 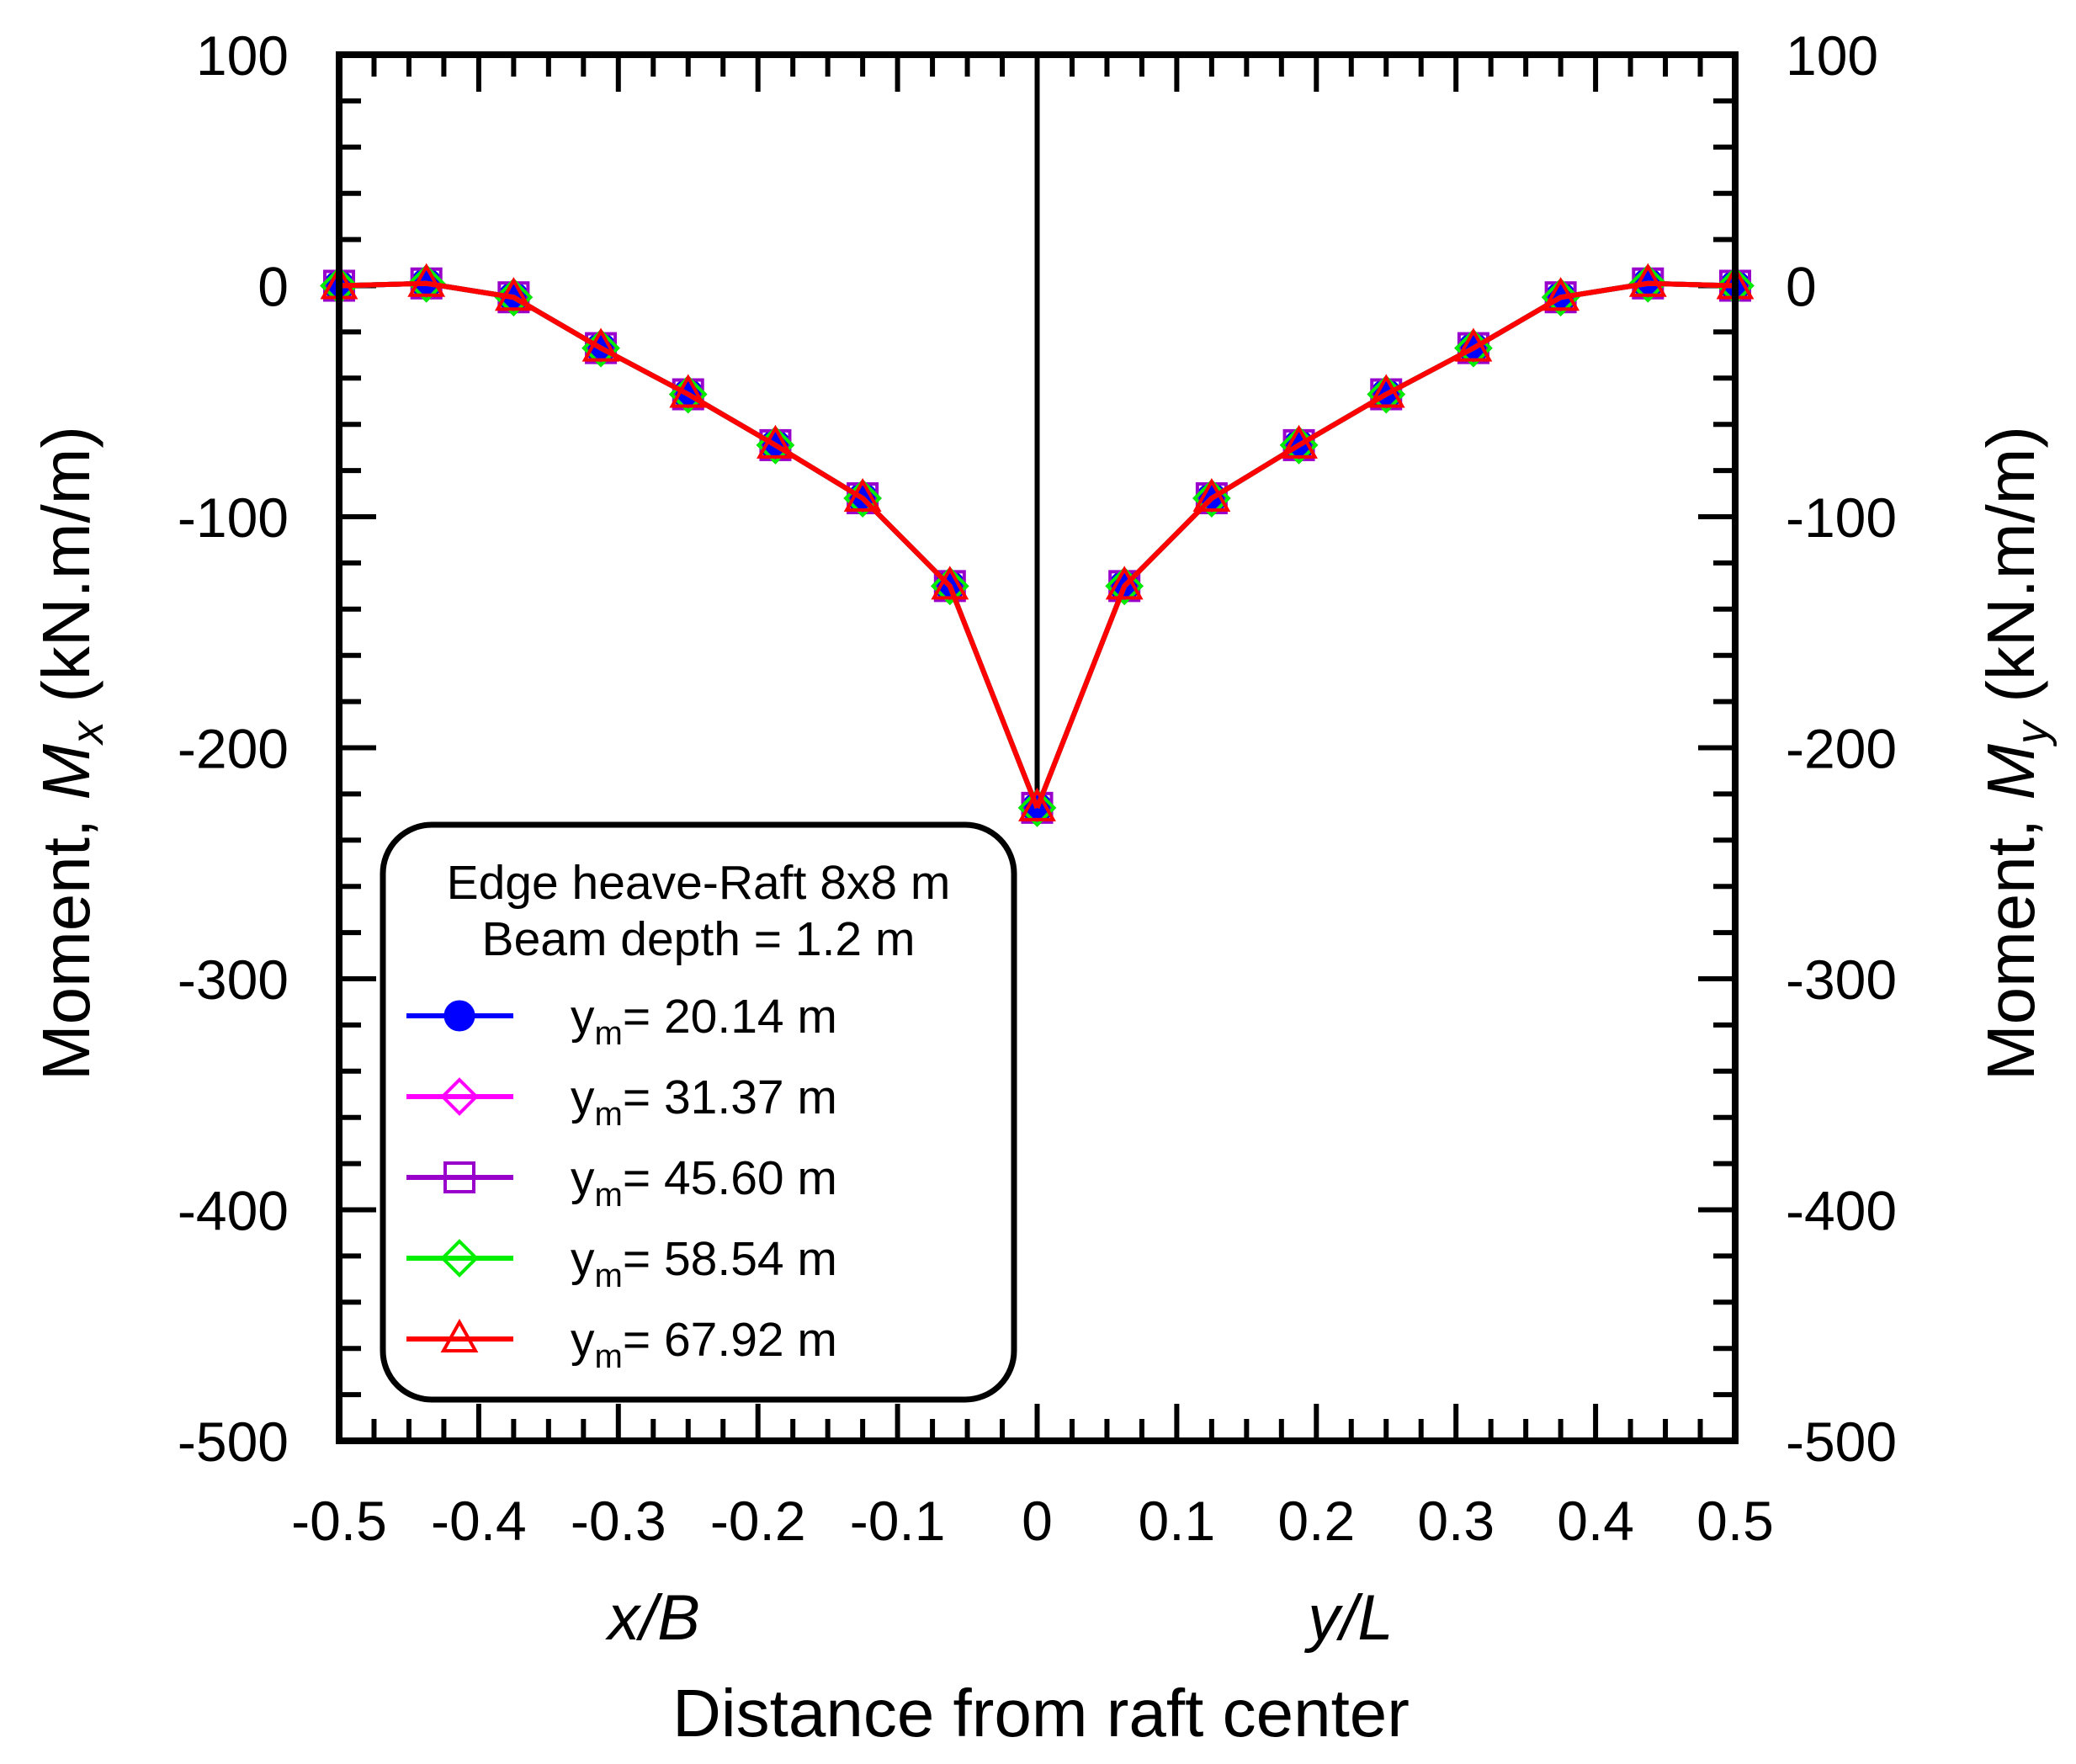 What do you see at coordinates (1385, 544) in the screenshot?
I see `series-line-right` at bounding box center [1385, 544].